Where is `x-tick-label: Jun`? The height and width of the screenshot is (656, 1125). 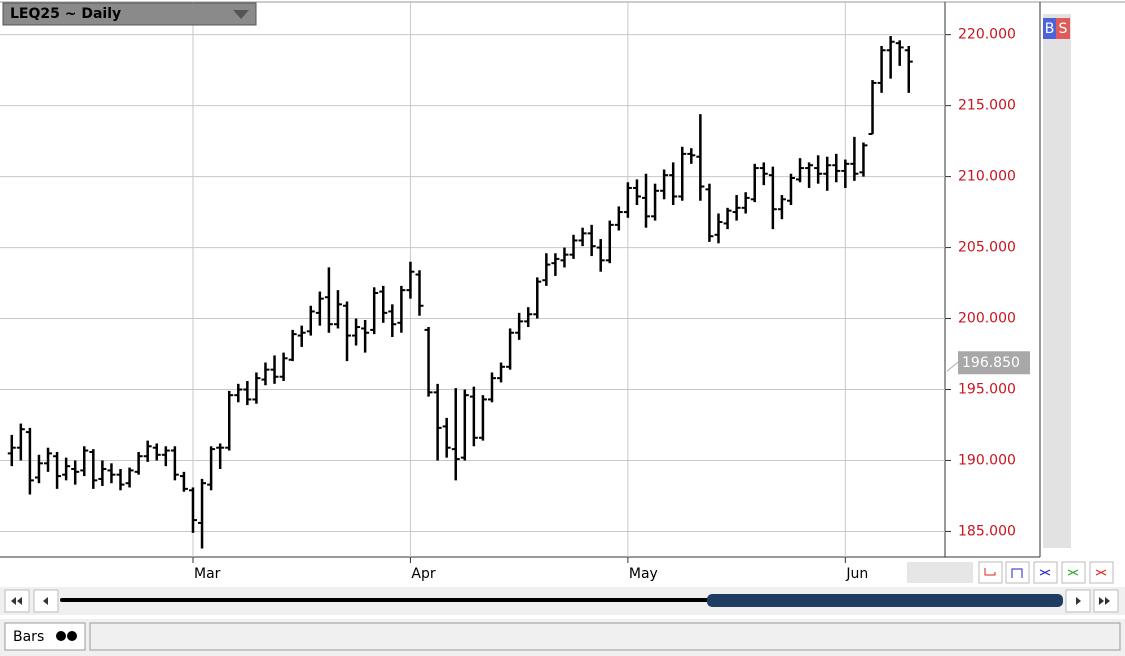
x-tick-label: Jun is located at coordinates (856, 574).